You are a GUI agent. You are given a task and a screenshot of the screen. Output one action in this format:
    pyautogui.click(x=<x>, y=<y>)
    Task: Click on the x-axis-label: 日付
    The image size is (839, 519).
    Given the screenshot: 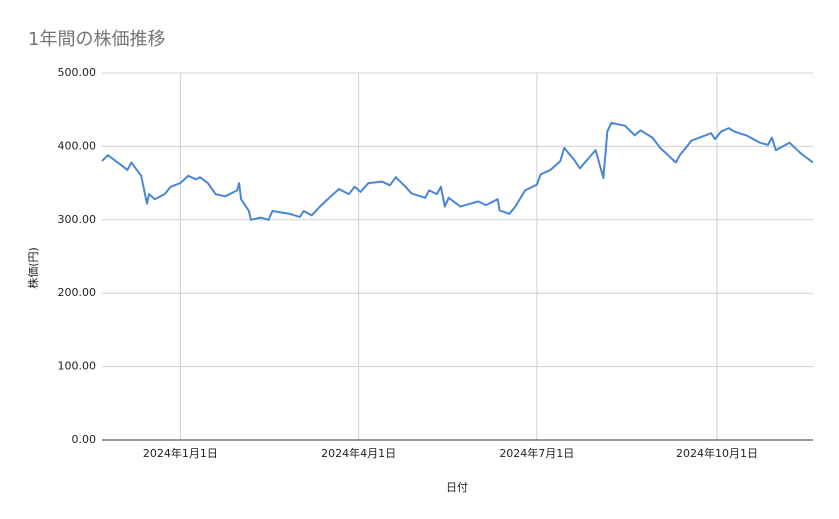 What is the action you would take?
    pyautogui.click(x=457, y=487)
    